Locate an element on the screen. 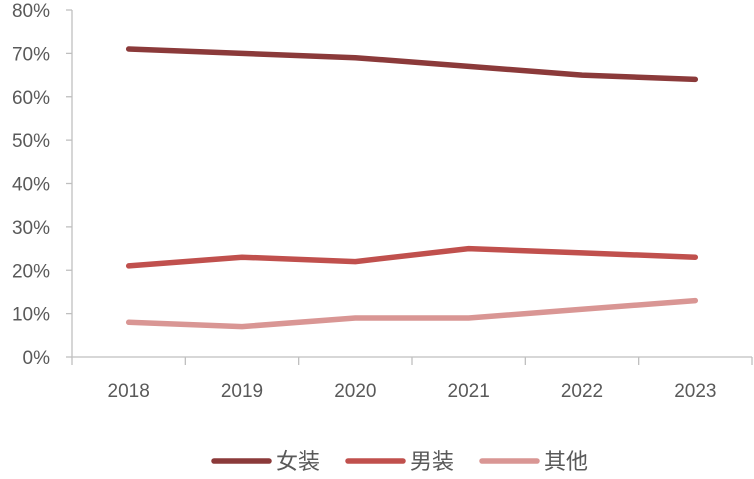 Image resolution: width=754 pixels, height=479 pixels. legend-item: 男装 is located at coordinates (399, 462).